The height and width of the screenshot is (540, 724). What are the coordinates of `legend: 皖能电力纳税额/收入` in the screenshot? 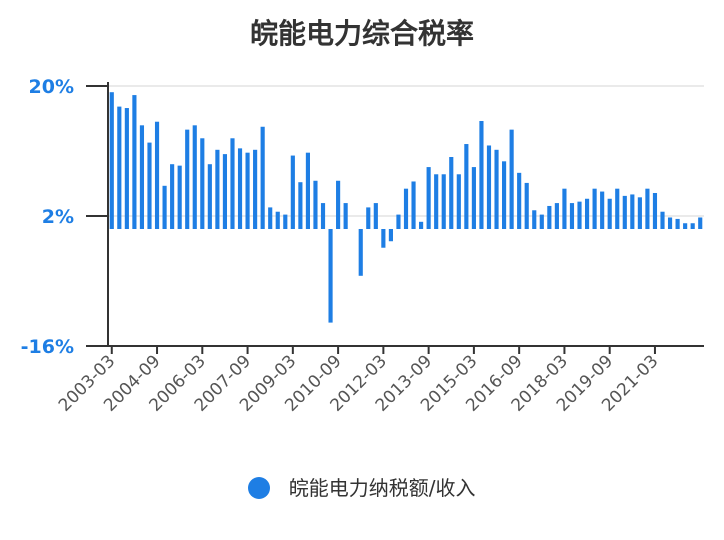 It's located at (362, 486).